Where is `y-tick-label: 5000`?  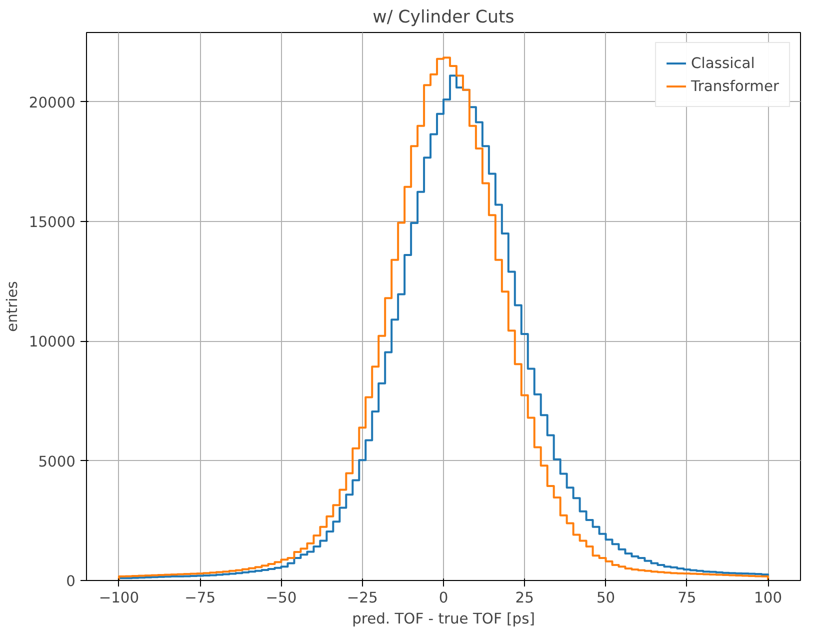 y-tick-label: 5000 is located at coordinates (57, 461).